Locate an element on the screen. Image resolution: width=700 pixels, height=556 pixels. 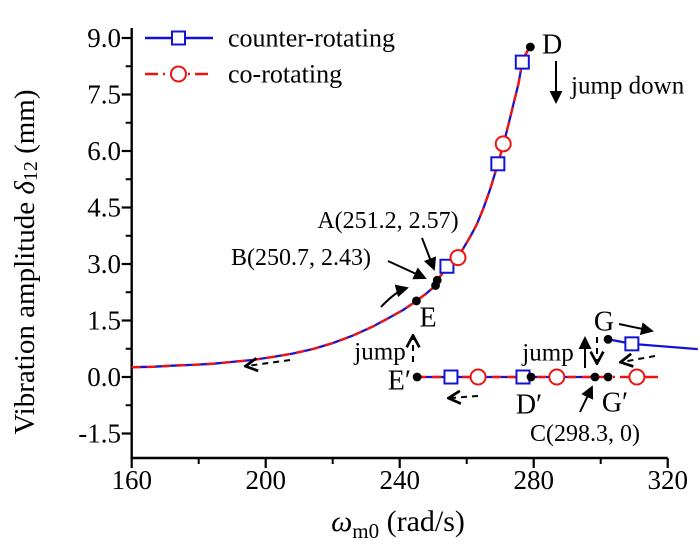
label-e-prime: E′ is located at coordinates (399, 381).